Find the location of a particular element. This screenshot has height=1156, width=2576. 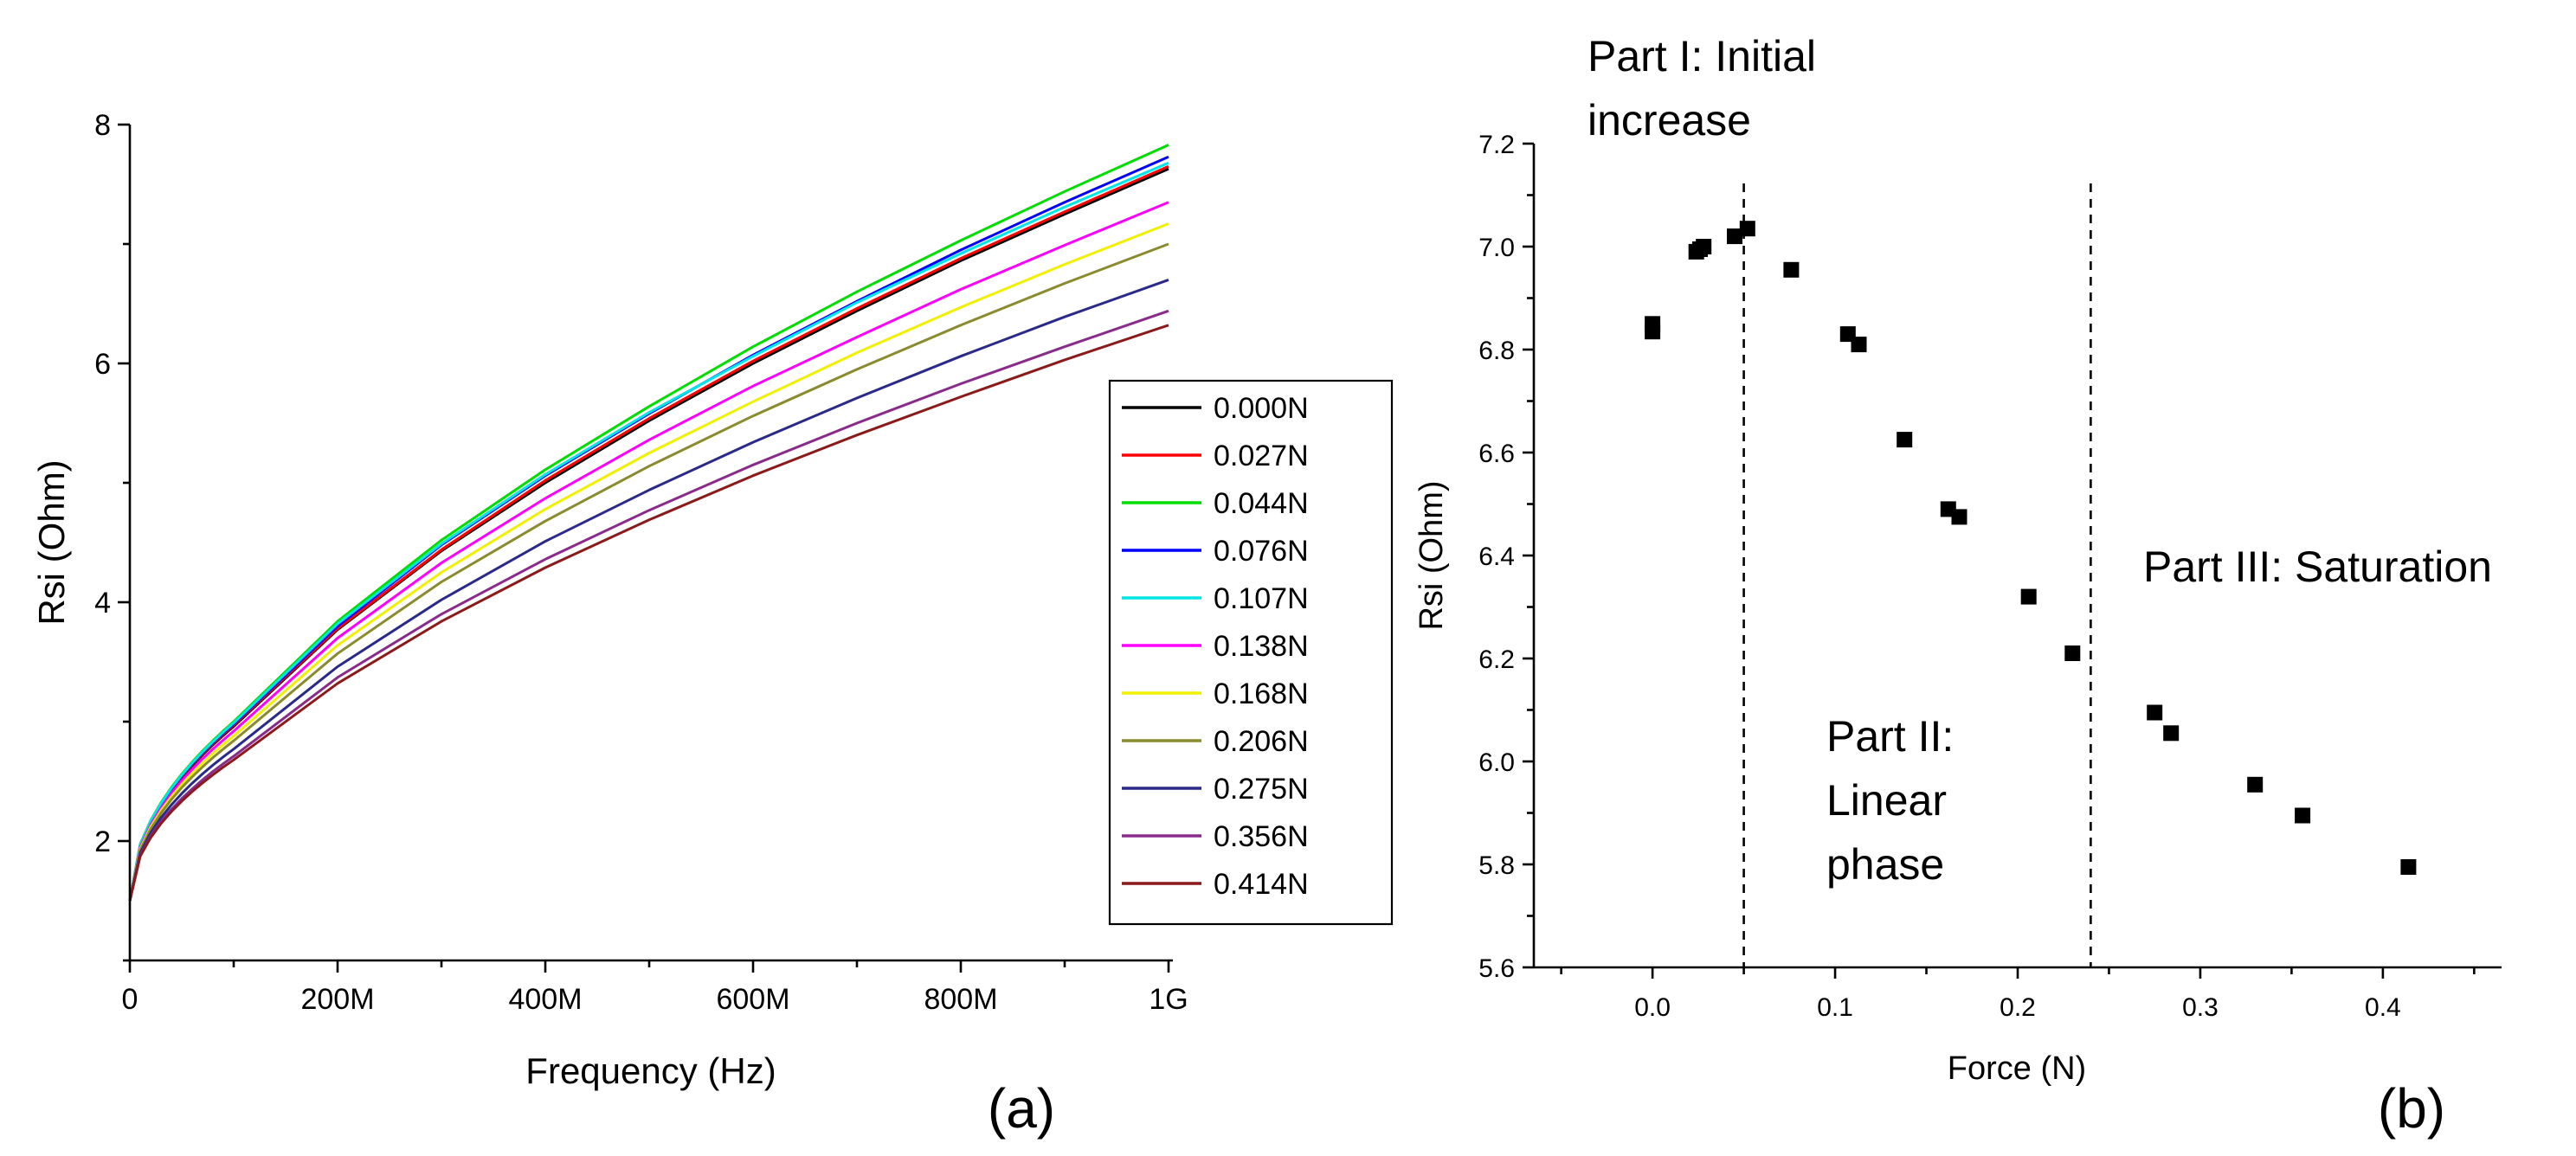

chart-b-phase-dividers is located at coordinates (1917, 575).